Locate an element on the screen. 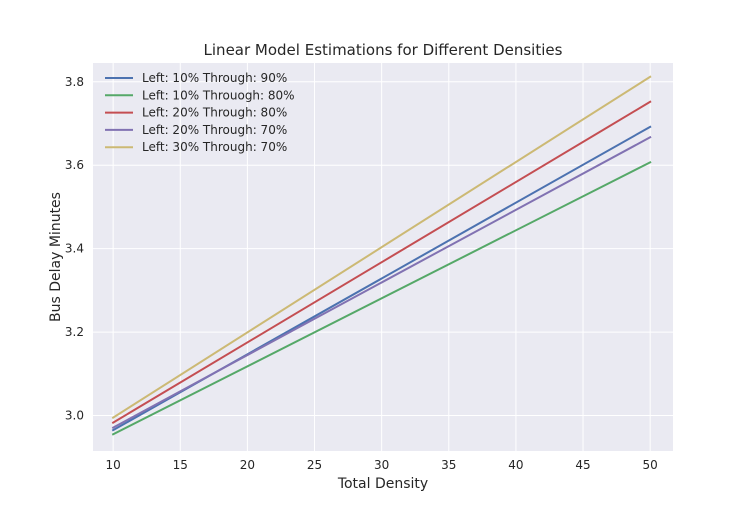  legend-entry: Left: 20% Through: 70% is located at coordinates (214, 130).